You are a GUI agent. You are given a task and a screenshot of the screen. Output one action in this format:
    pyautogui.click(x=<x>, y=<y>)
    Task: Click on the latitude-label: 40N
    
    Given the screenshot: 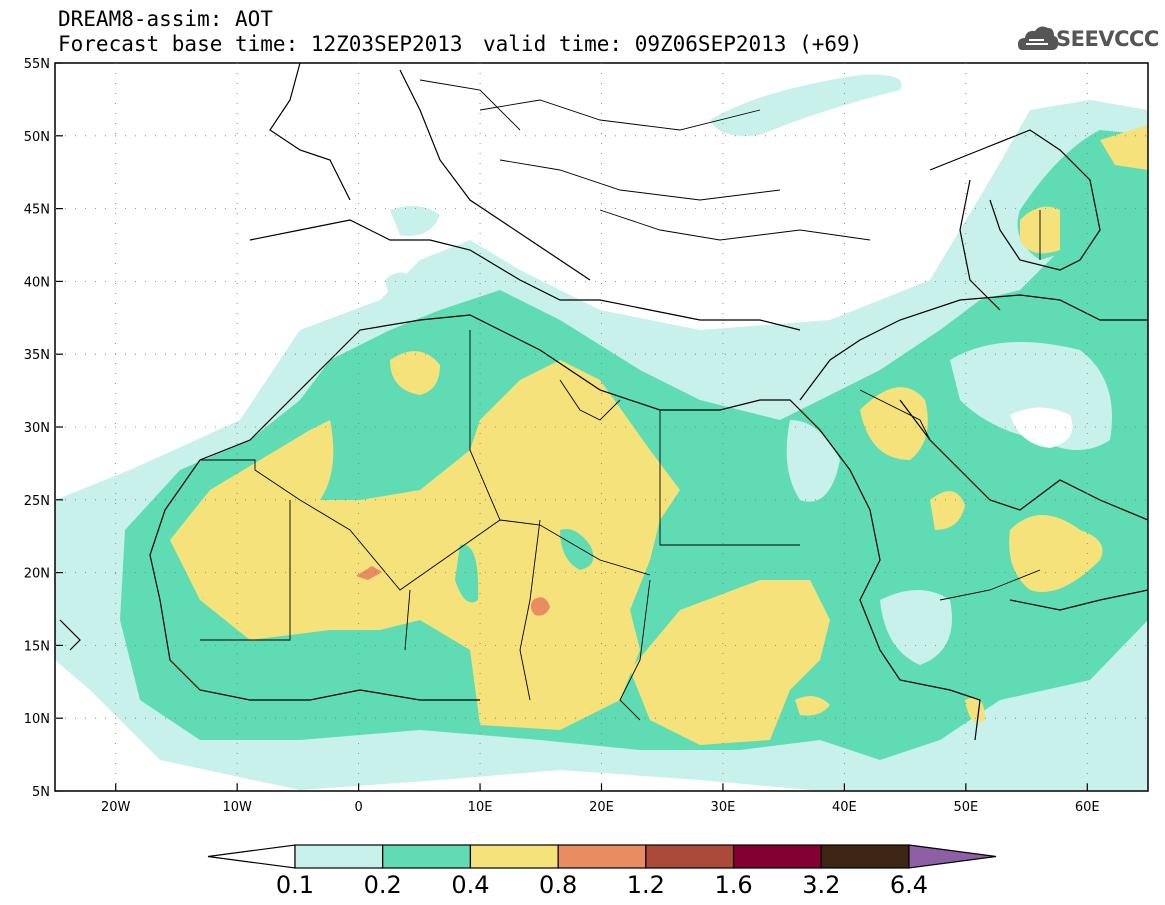 What is the action you would take?
    pyautogui.click(x=37, y=282)
    